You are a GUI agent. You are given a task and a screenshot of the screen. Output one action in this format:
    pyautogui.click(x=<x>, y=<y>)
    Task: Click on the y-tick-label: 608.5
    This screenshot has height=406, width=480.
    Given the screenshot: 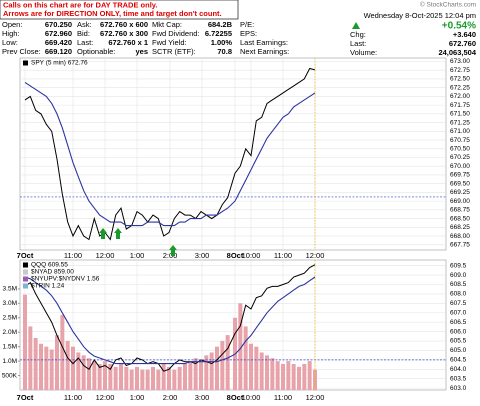 What is the action you would take?
    pyautogui.click(x=458, y=284)
    